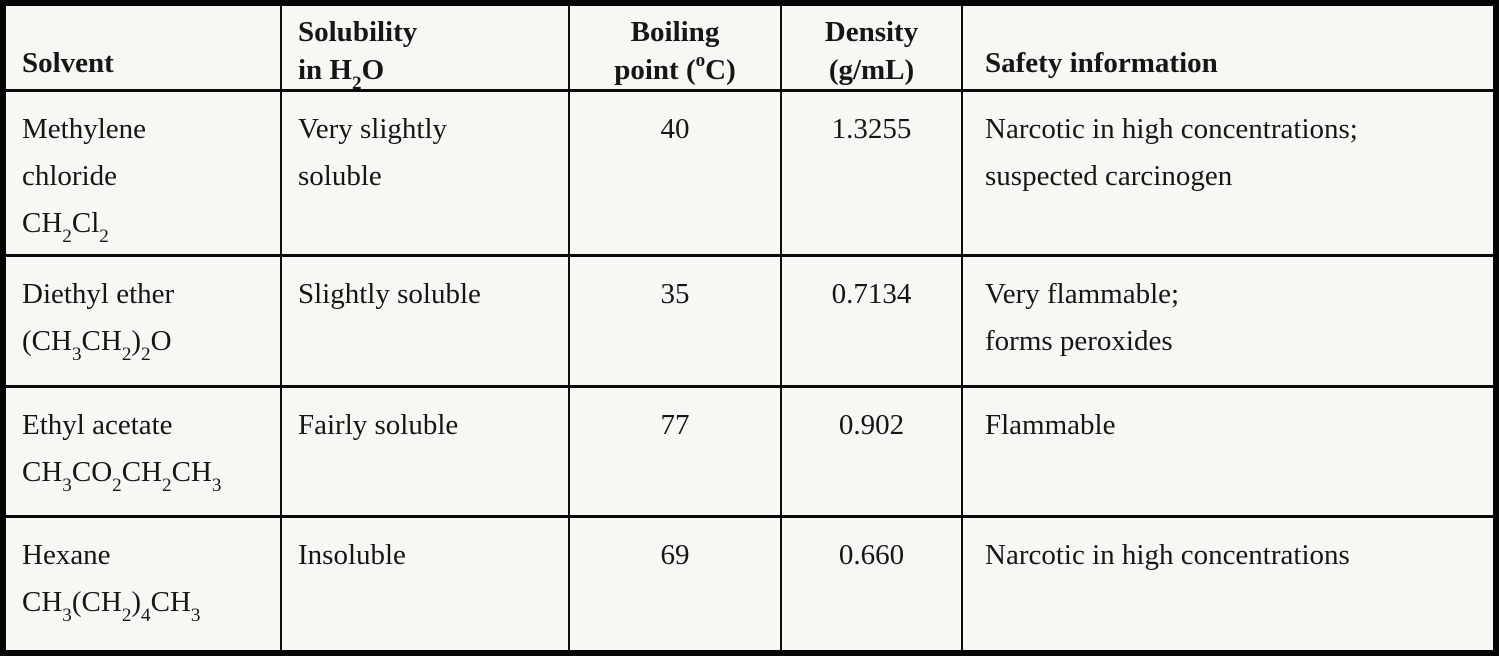 The width and height of the screenshot is (1499, 656). What do you see at coordinates (111, 606) in the screenshot?
I see `solvent-formula: CH3(CH2)4CH3` at bounding box center [111, 606].